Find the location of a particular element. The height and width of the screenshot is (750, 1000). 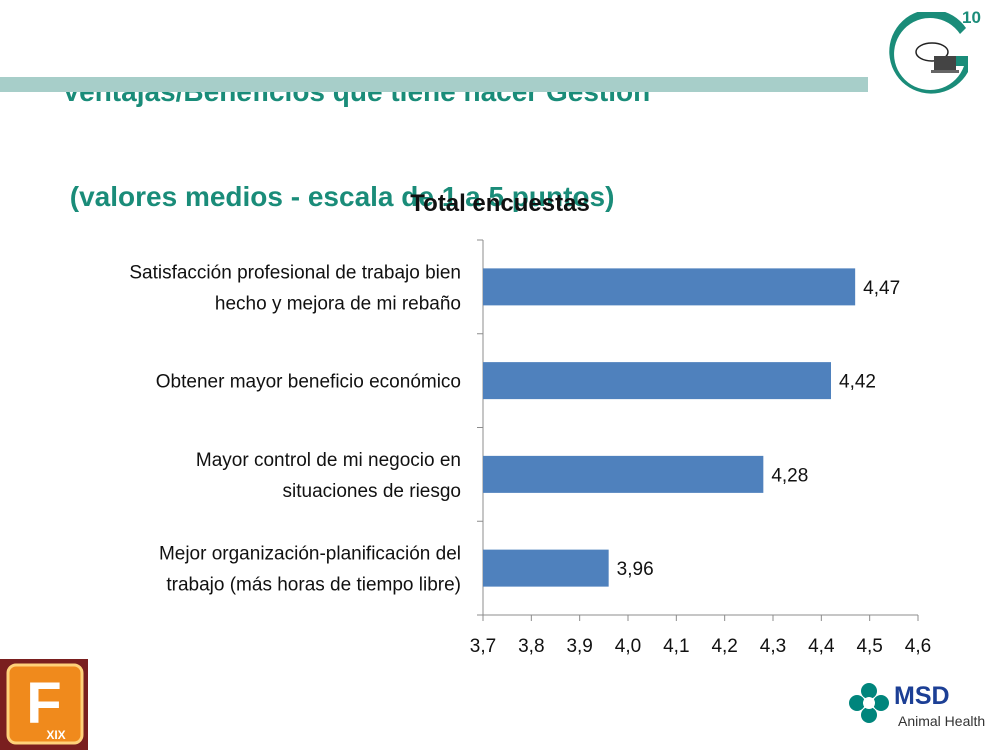

x-tick-label: 4,3 is located at coordinates (773, 646).